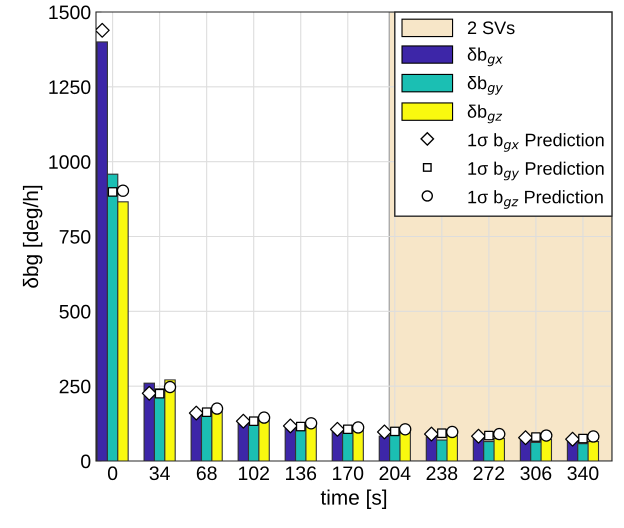  What do you see at coordinates (535, 199) in the screenshot?
I see `legend-label: 1σ b$_{gz}$ Prediction` at bounding box center [535, 199].